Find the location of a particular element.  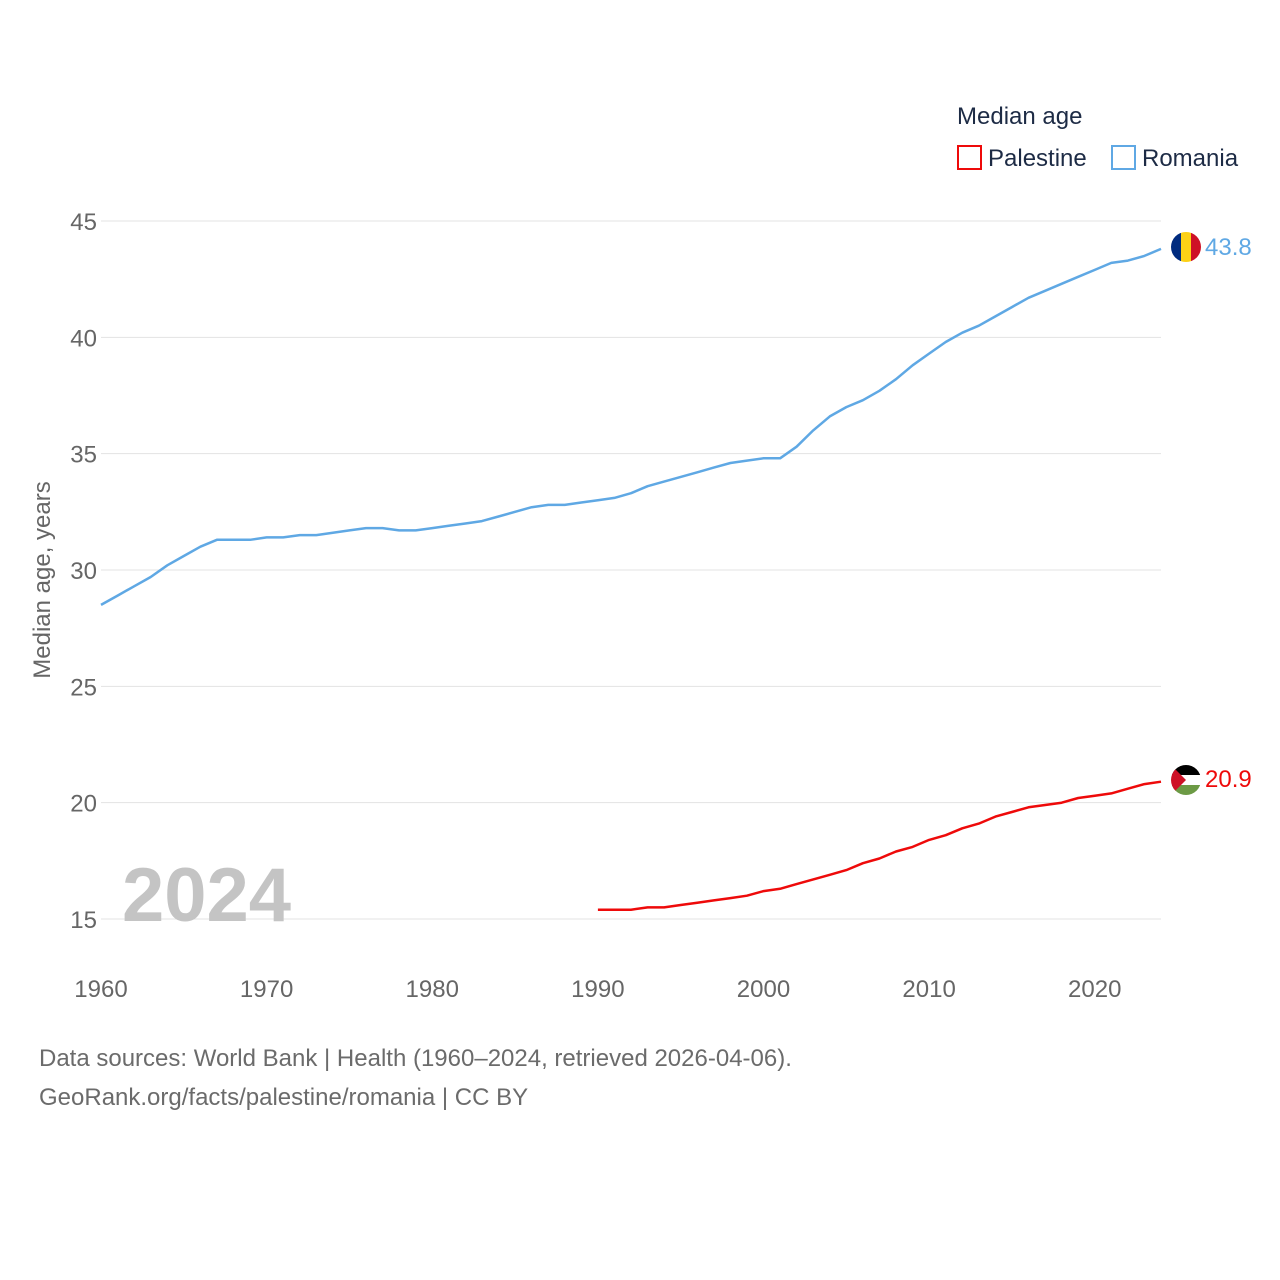

x-tick-label-1970: 1970 is located at coordinates (266, 989).